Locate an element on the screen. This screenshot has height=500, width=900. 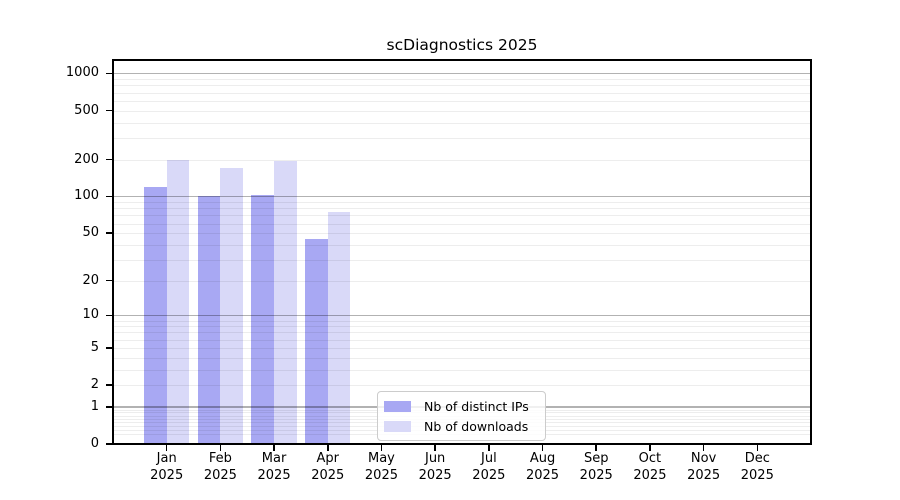
y-tick-label-100: 100 is located at coordinates (86, 196).